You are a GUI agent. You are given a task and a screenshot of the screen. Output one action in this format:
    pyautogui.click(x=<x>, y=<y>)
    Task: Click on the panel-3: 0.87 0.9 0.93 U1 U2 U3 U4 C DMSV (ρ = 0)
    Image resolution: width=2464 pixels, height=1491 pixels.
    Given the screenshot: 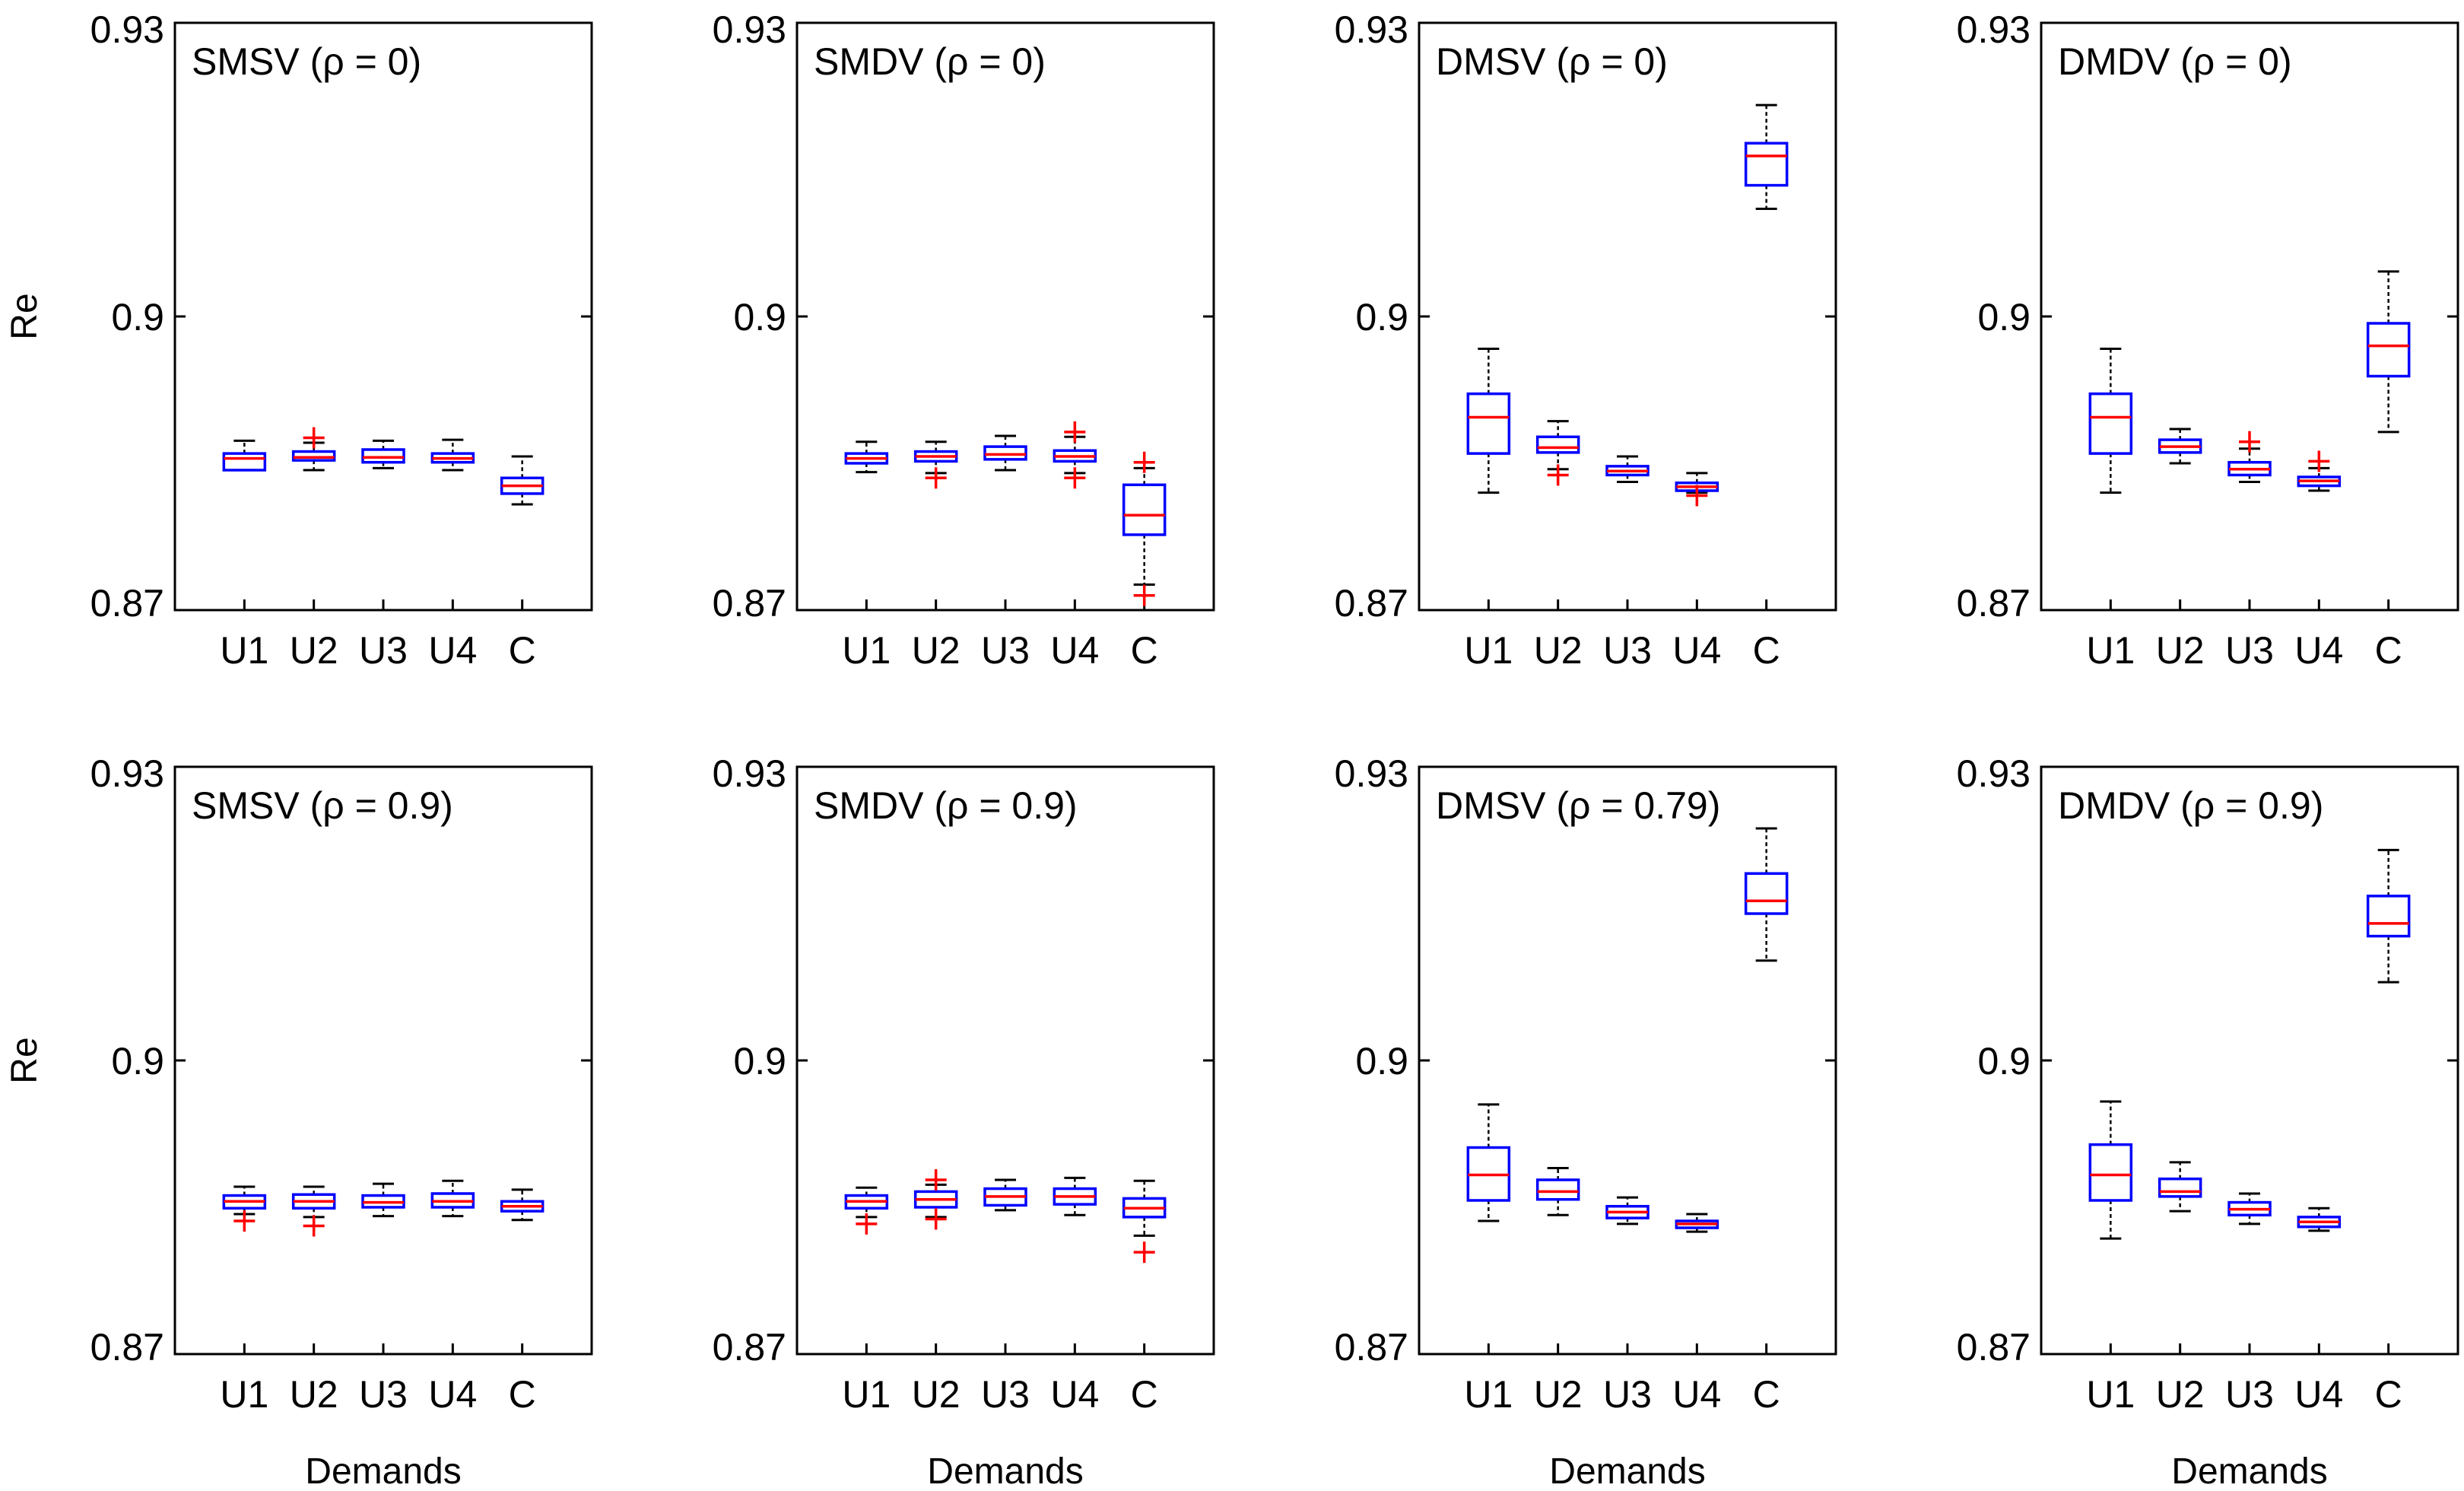 What is the action you would take?
    pyautogui.click(x=1586, y=340)
    